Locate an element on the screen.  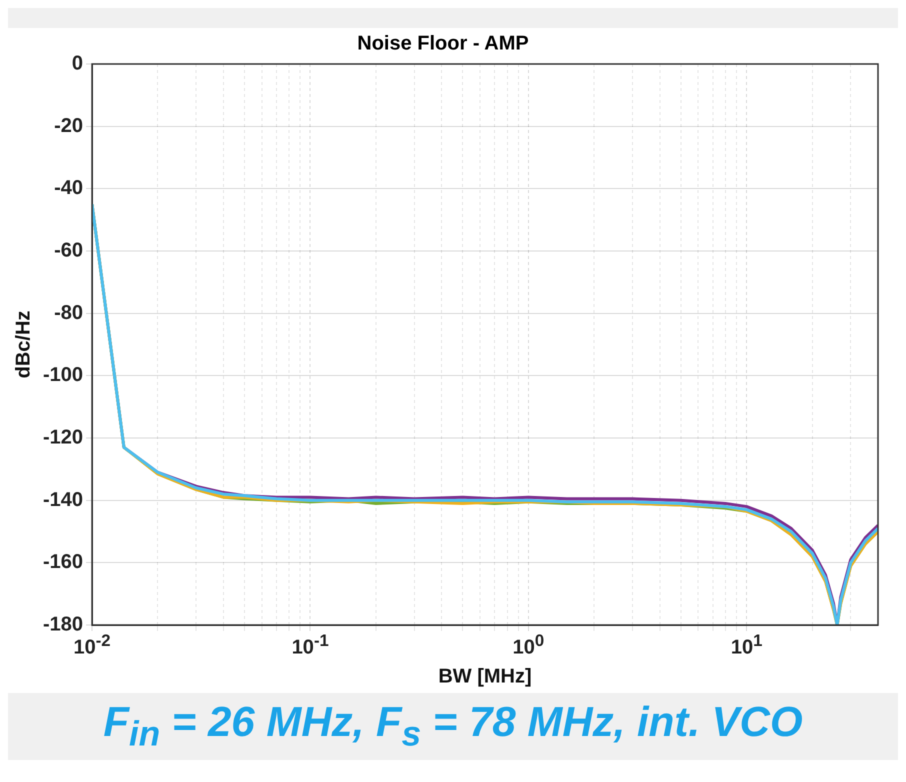
y-tick-label: -160 is located at coordinates (63, 562).